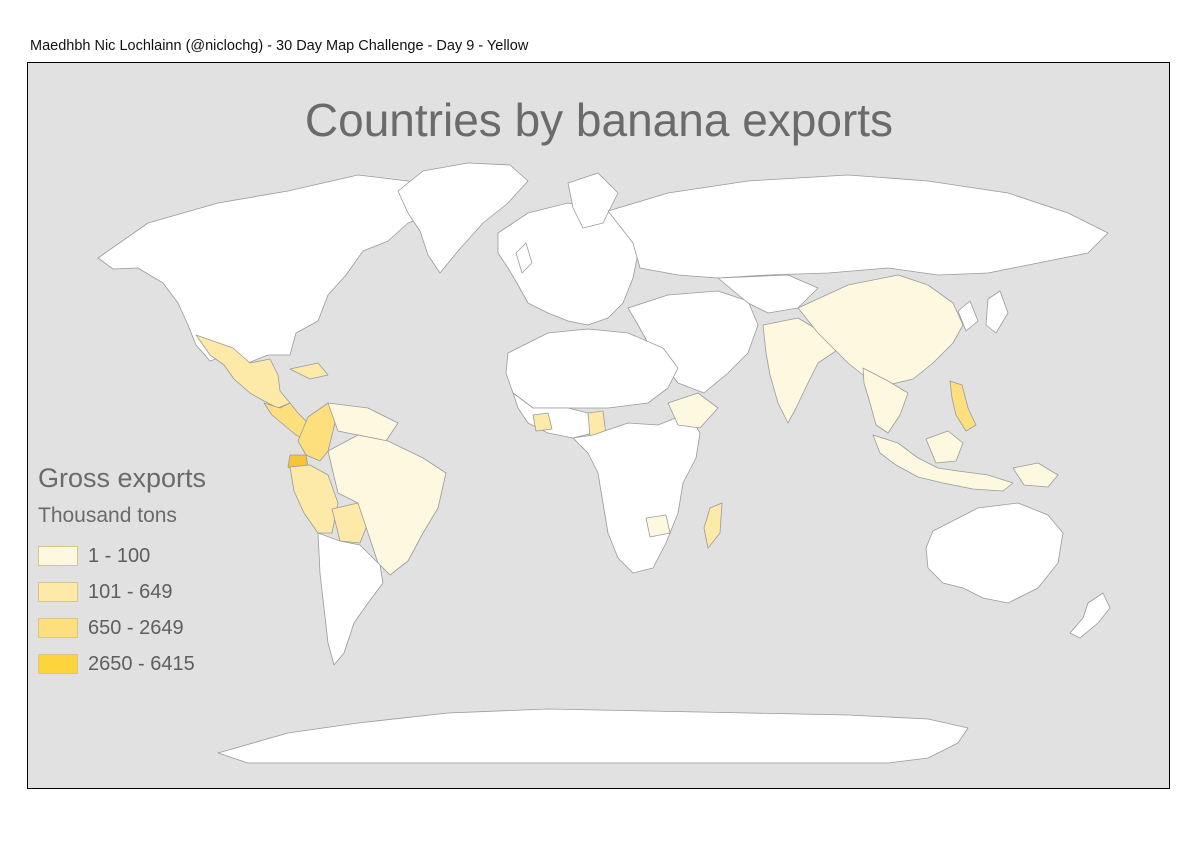 The width and height of the screenshot is (1200, 849). I want to click on brazil, so click(387, 505).